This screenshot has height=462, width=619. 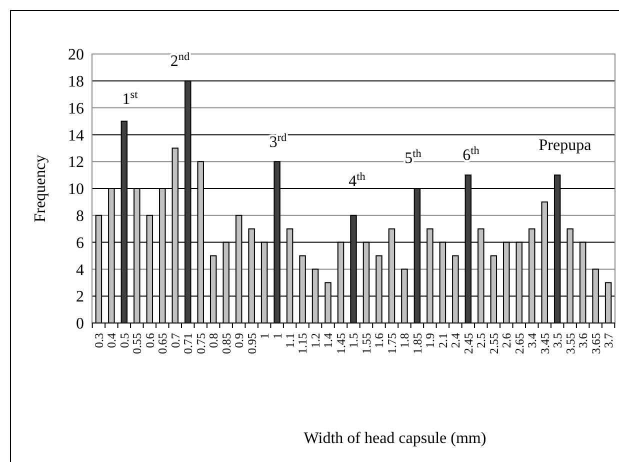 I want to click on x-tick-label: 3.5, so click(x=557, y=340).